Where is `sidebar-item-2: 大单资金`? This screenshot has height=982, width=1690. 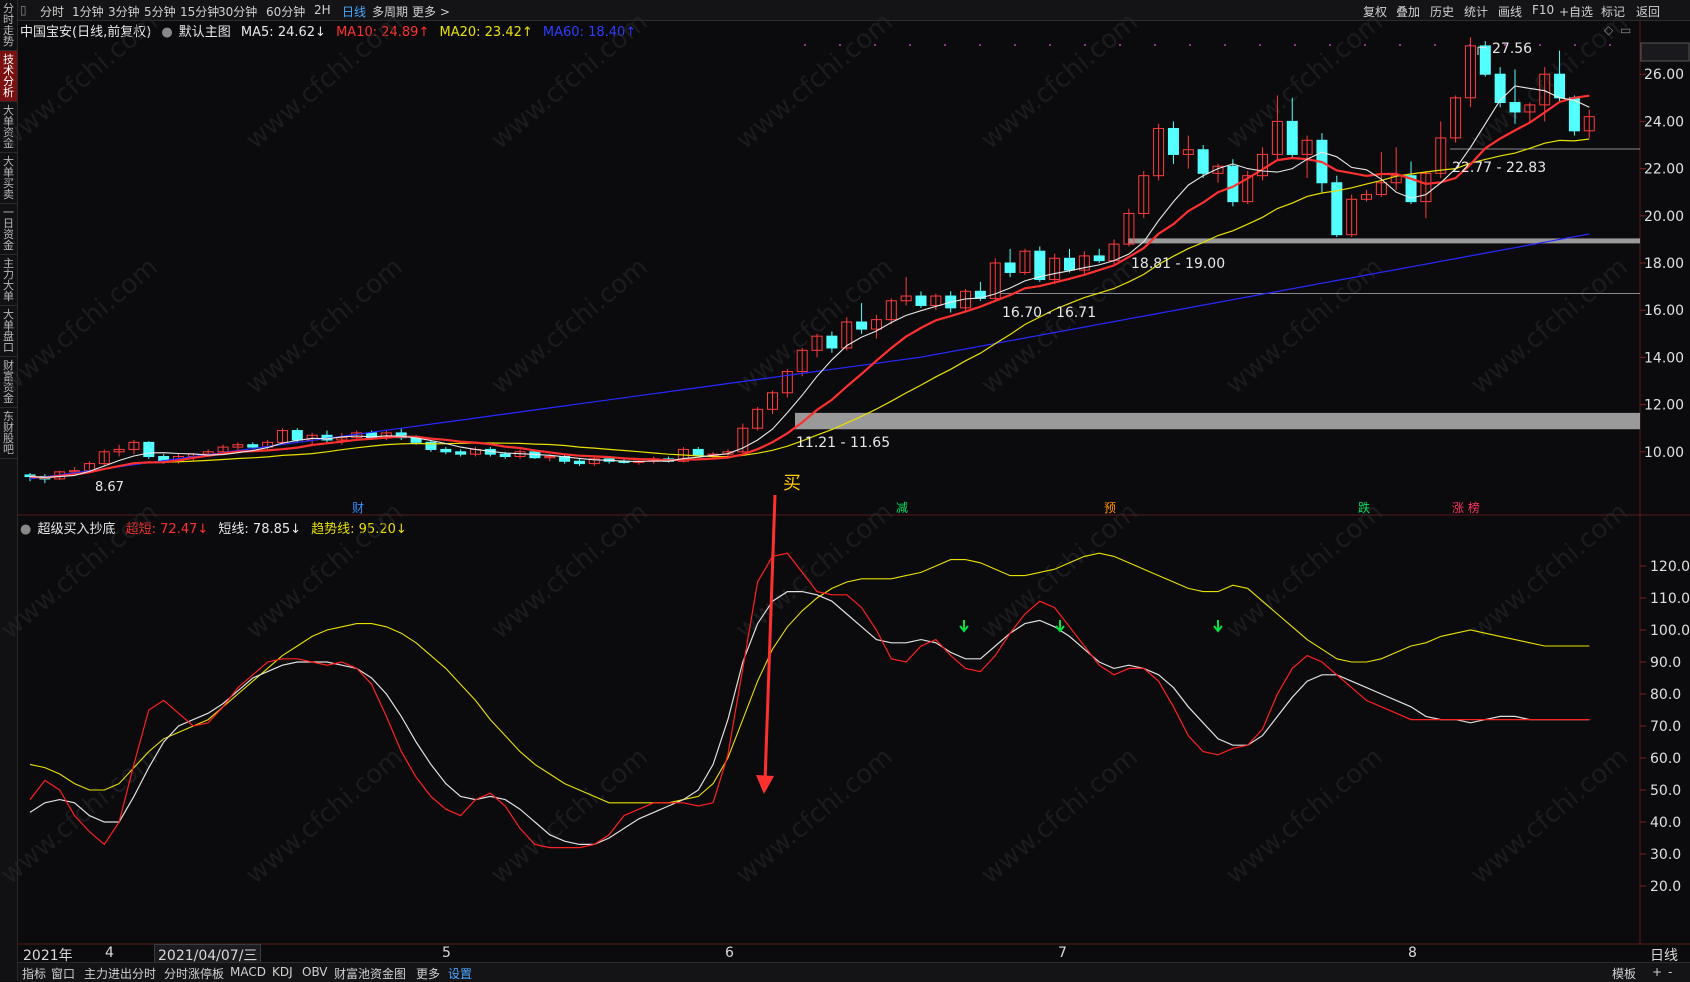
sidebar-item-2: 大单资金 is located at coordinates (8, 127).